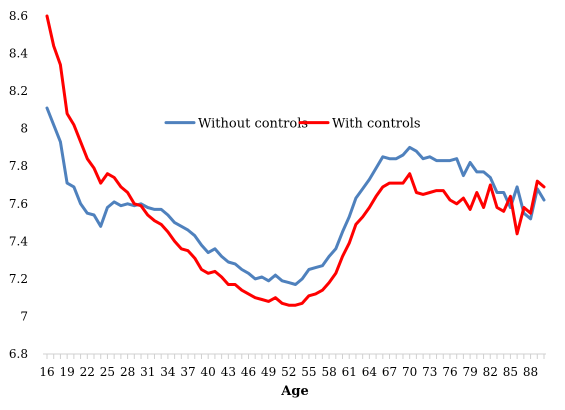  I want to click on x-axis-minor-ticks, so click(295, 356).